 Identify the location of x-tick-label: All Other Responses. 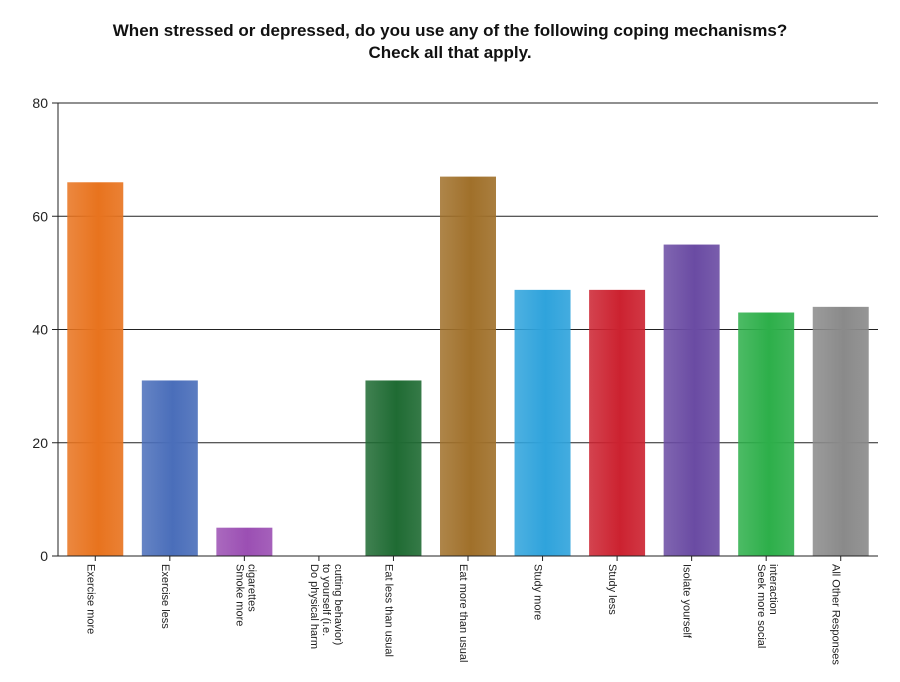
(836, 614).